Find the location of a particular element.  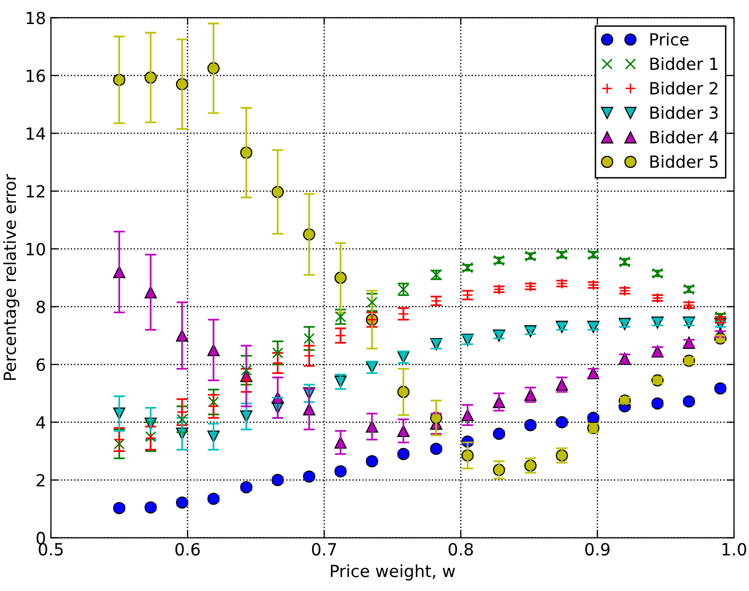

legend-label: Price is located at coordinates (669, 39).